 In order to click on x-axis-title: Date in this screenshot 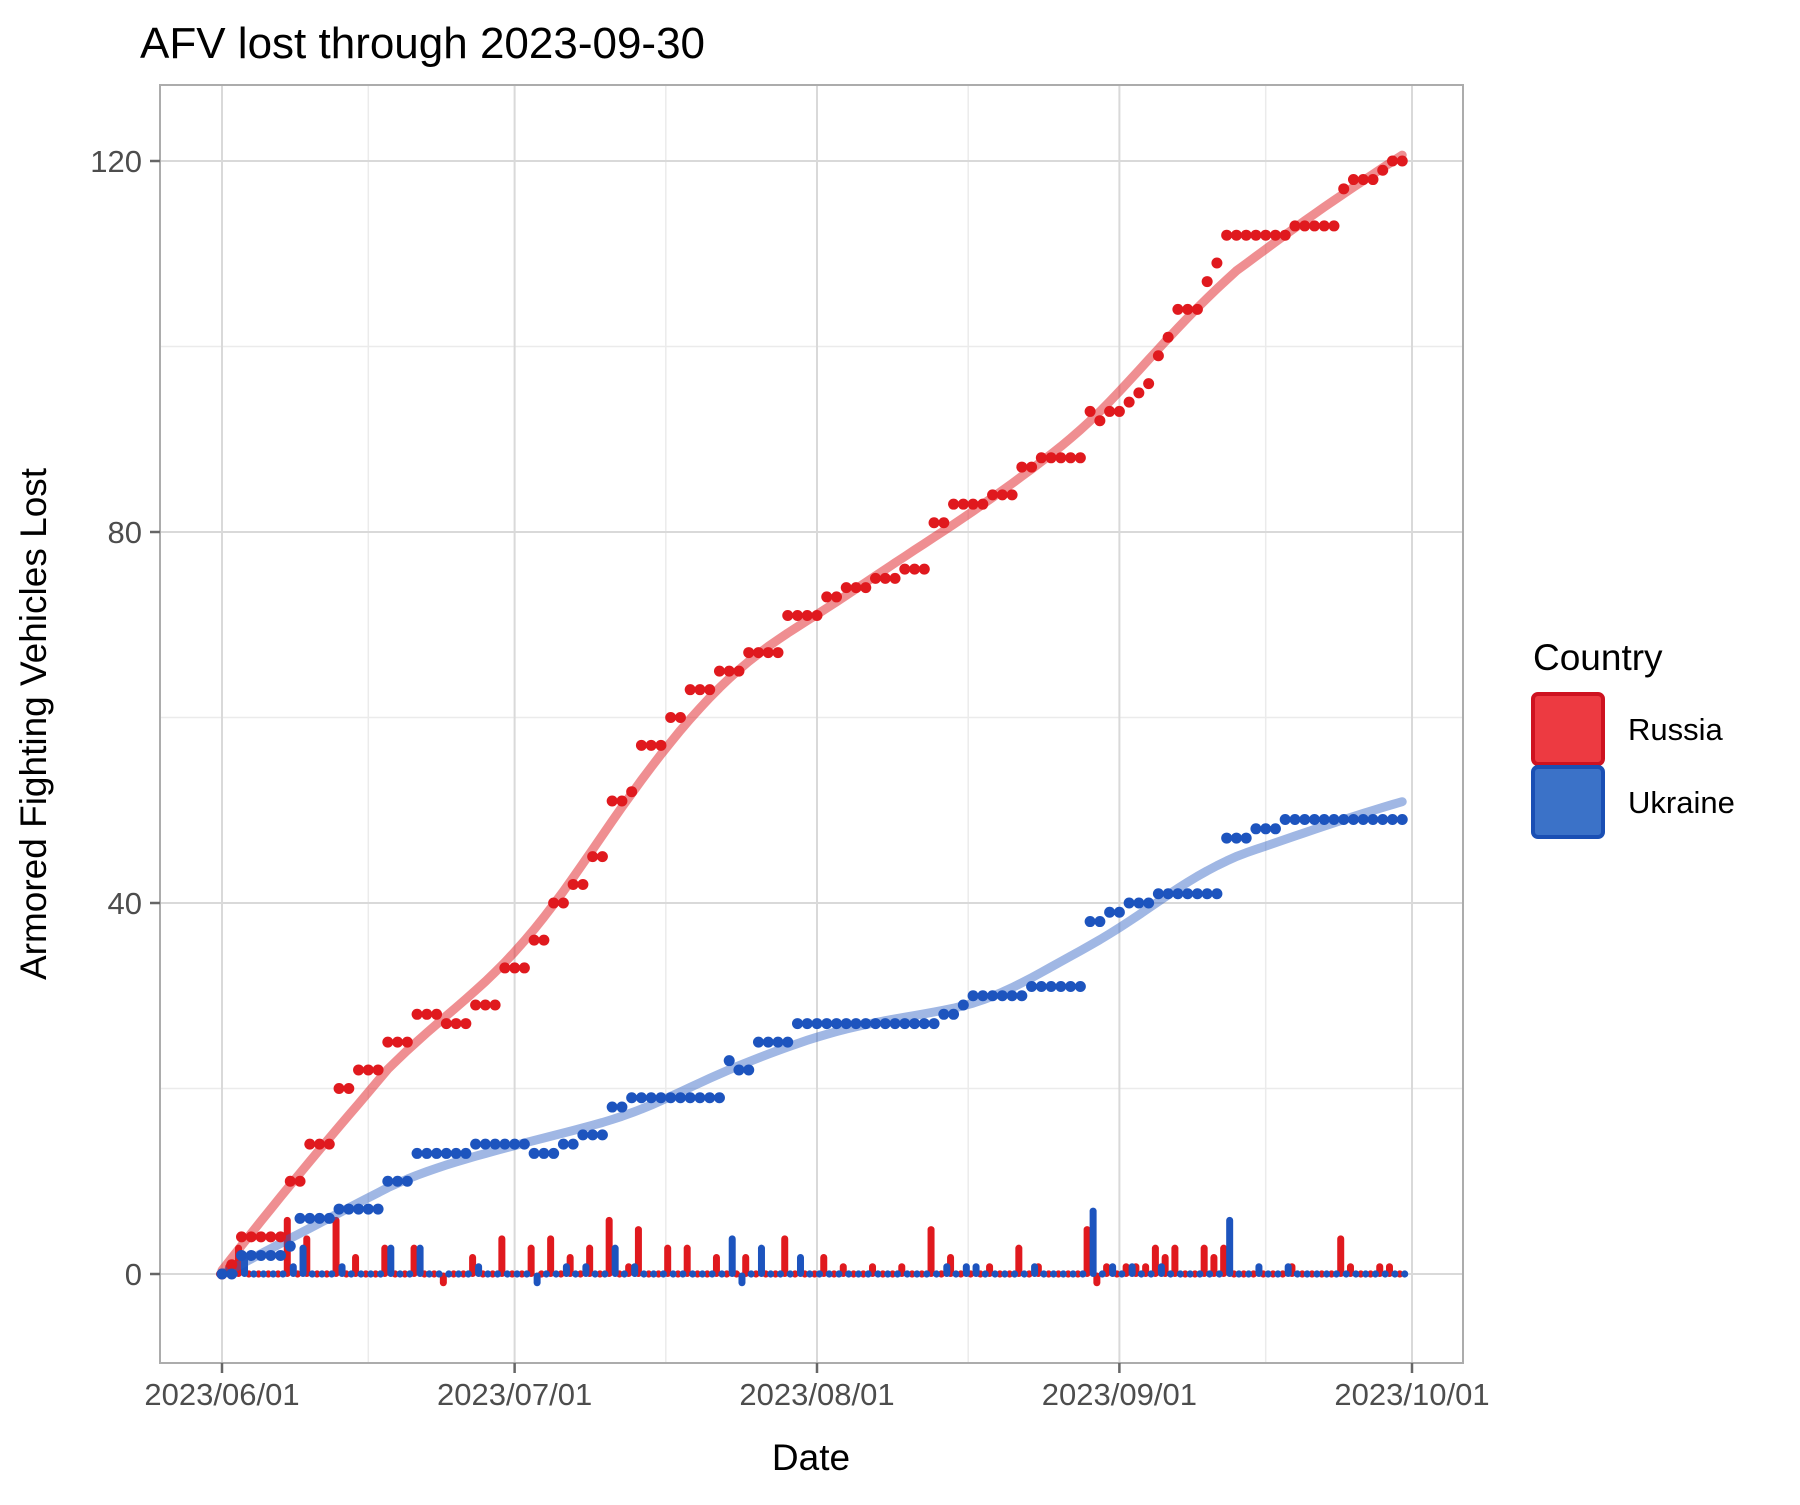, I will do `click(811, 1457)`.